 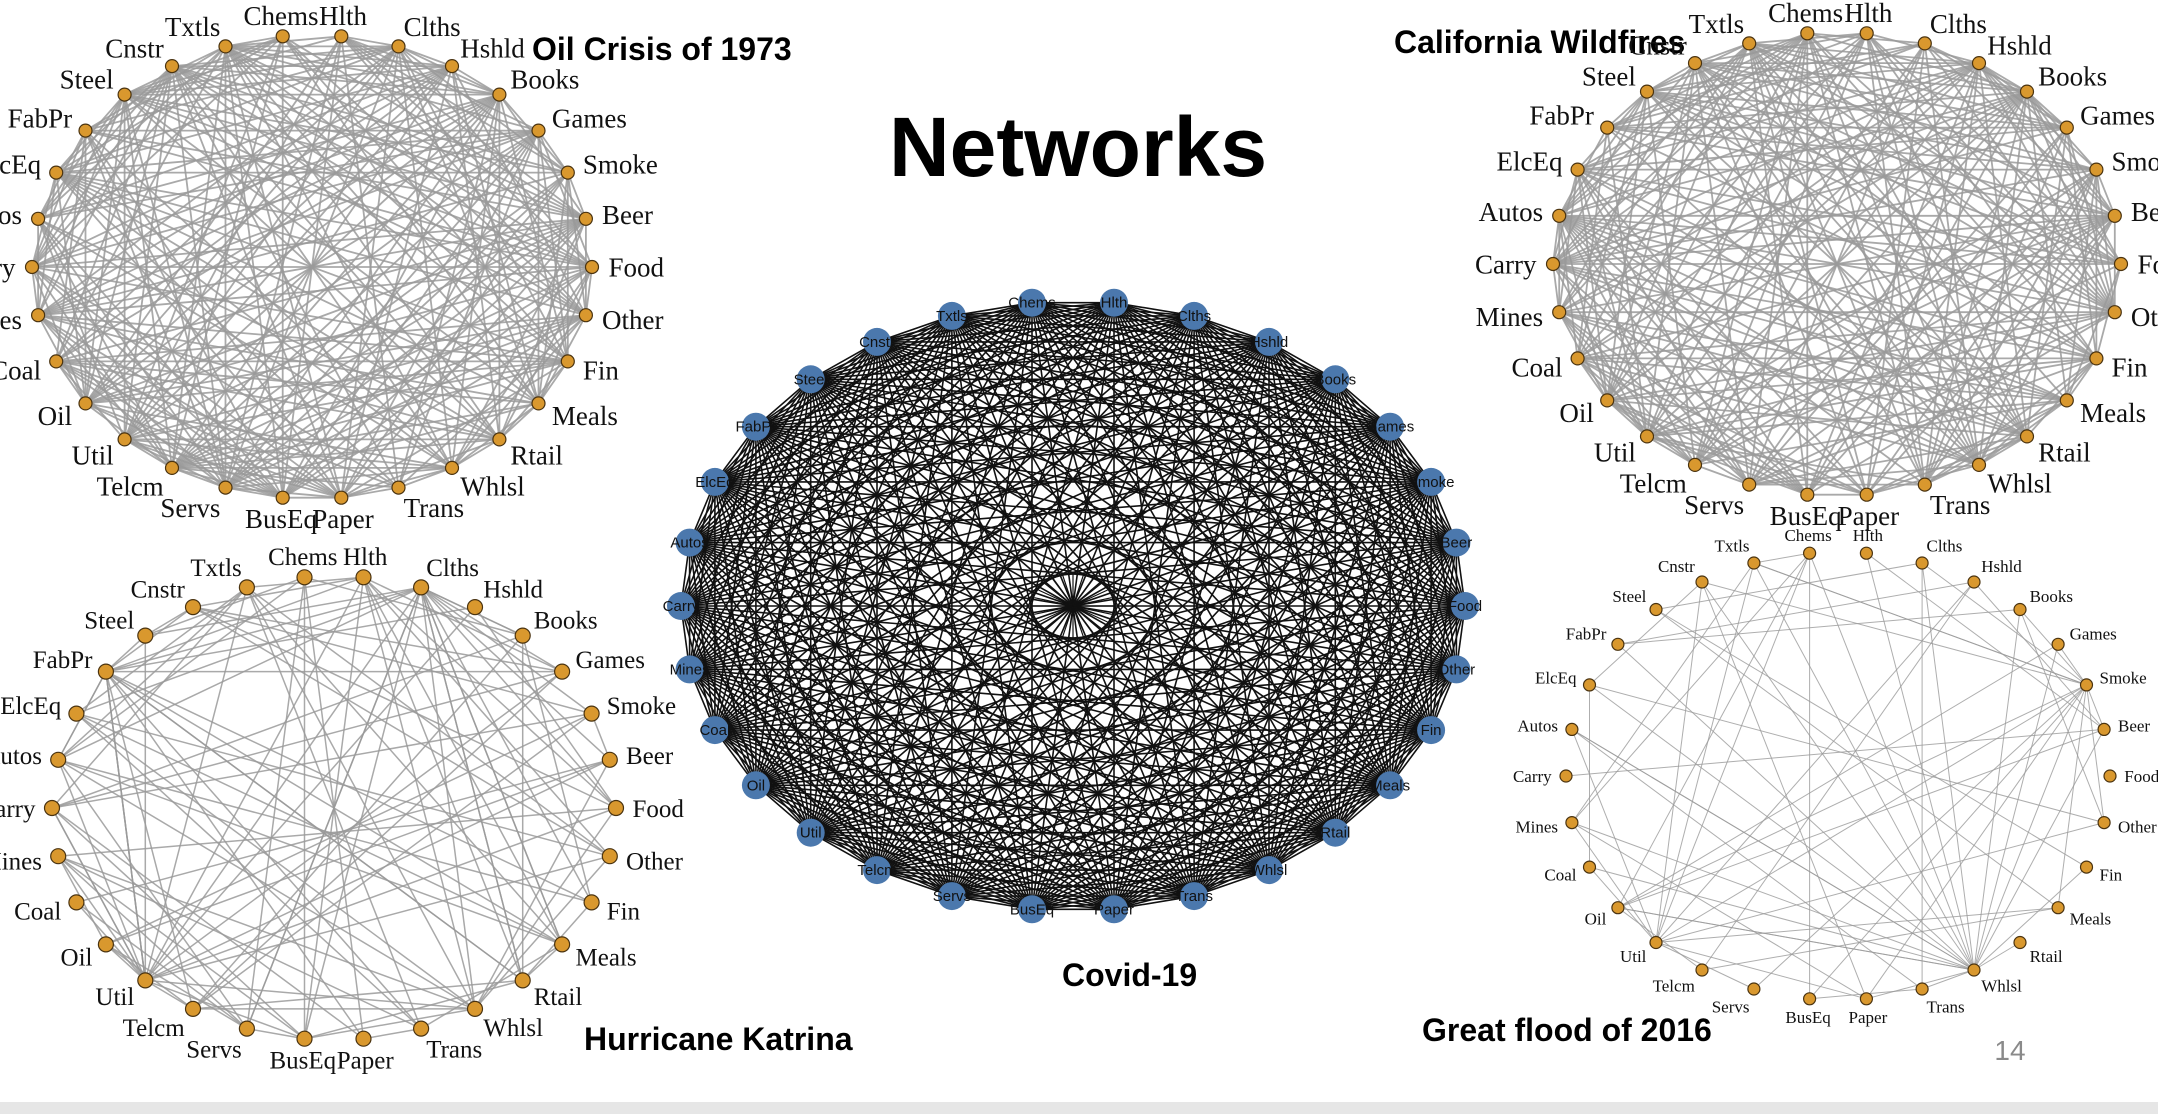 What do you see at coordinates (1676, 566) in the screenshot?
I see `node-label: Cnstr` at bounding box center [1676, 566].